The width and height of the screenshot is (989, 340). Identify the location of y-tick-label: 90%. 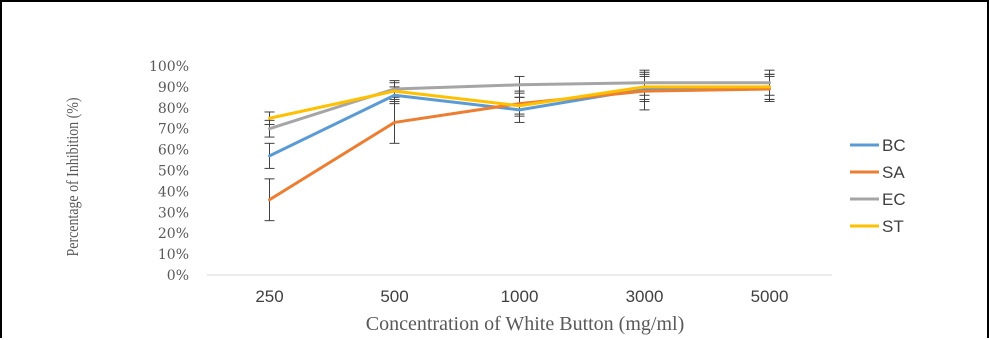
(173, 88).